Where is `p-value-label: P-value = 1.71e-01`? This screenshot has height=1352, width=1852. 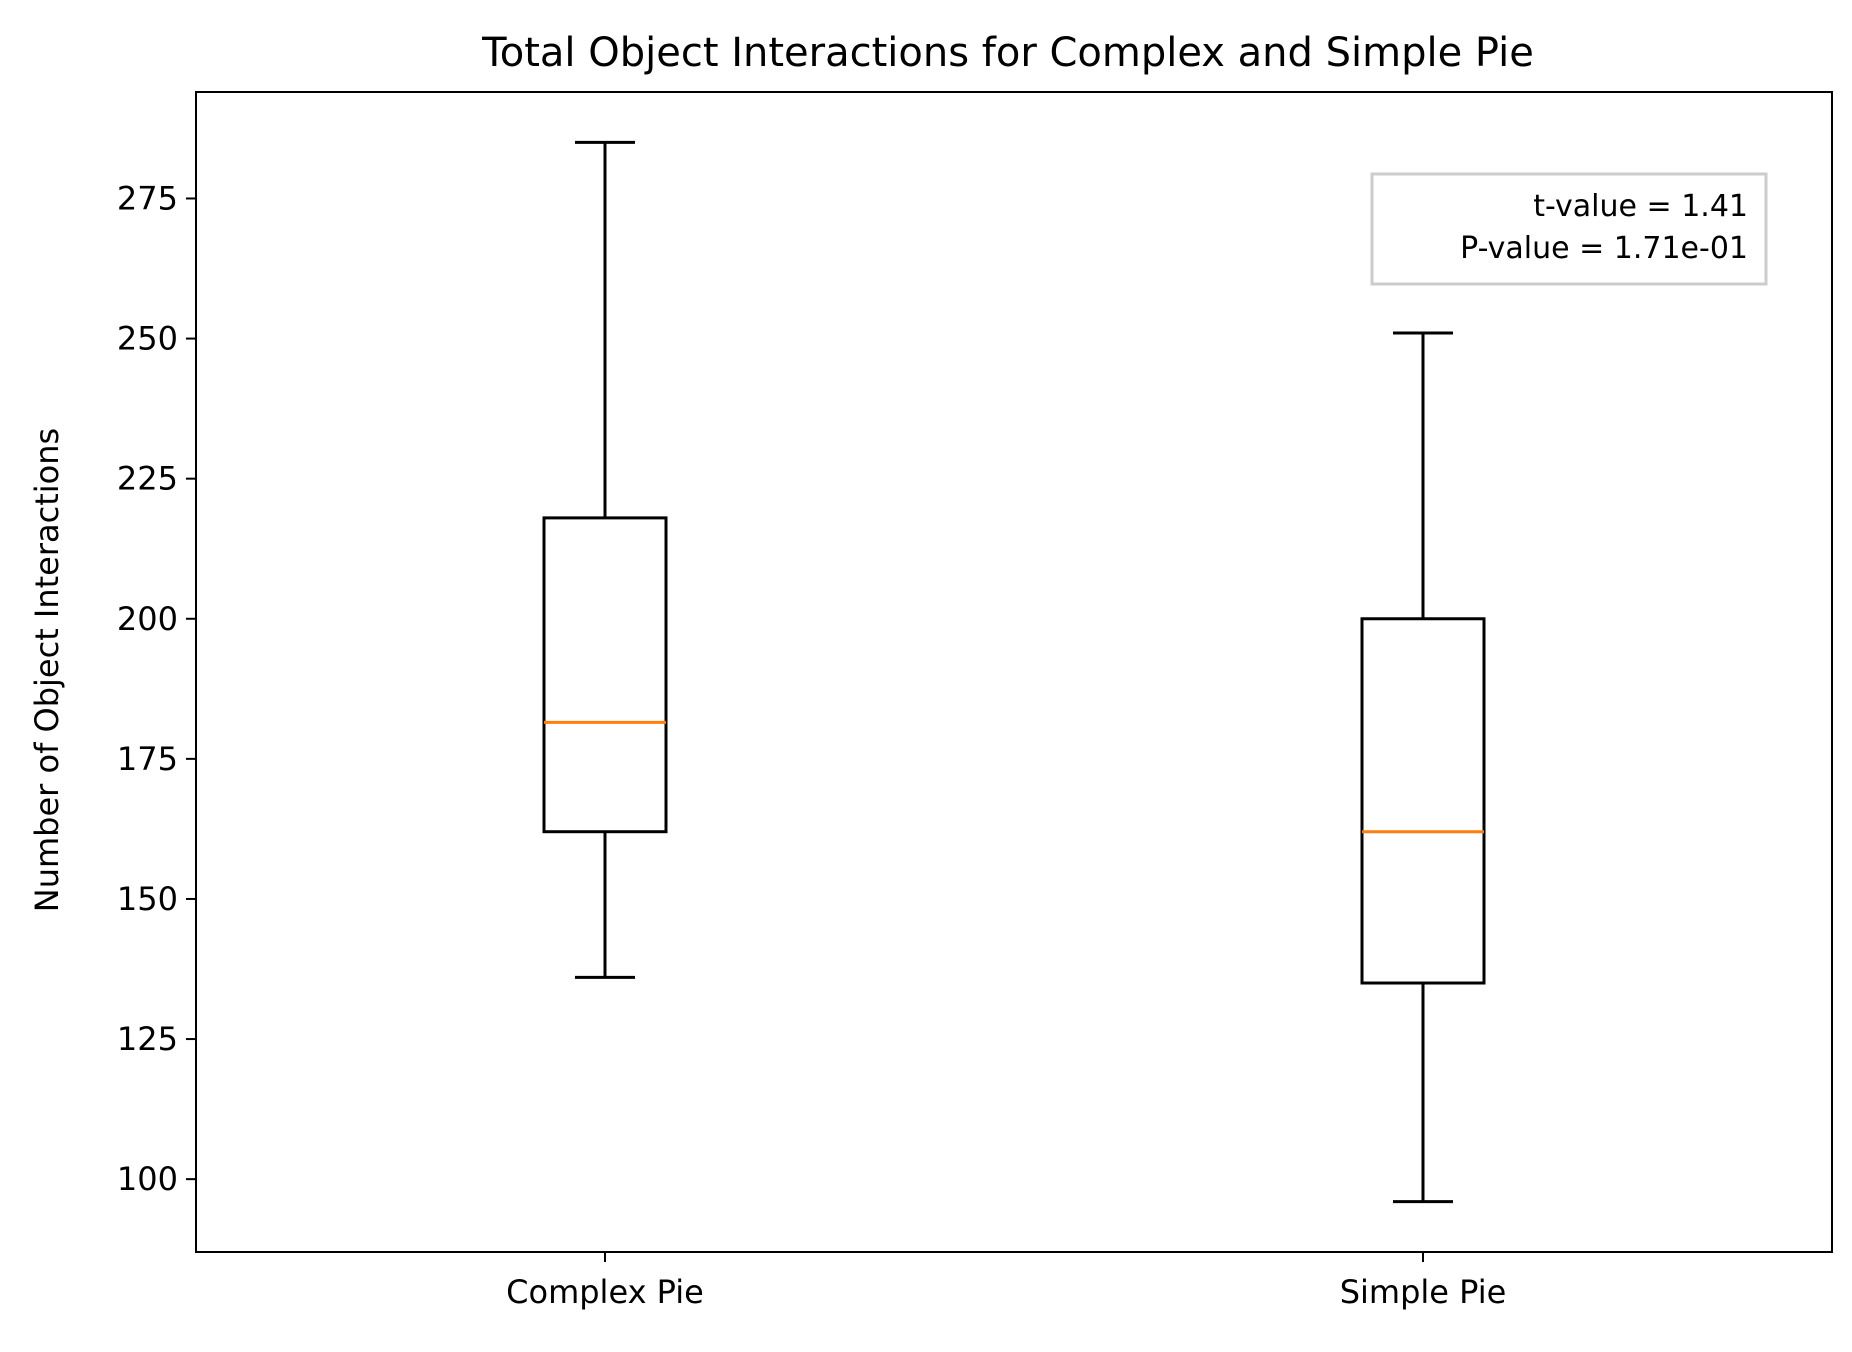
p-value-label: P-value = 1.71e-01 is located at coordinates (1604, 248).